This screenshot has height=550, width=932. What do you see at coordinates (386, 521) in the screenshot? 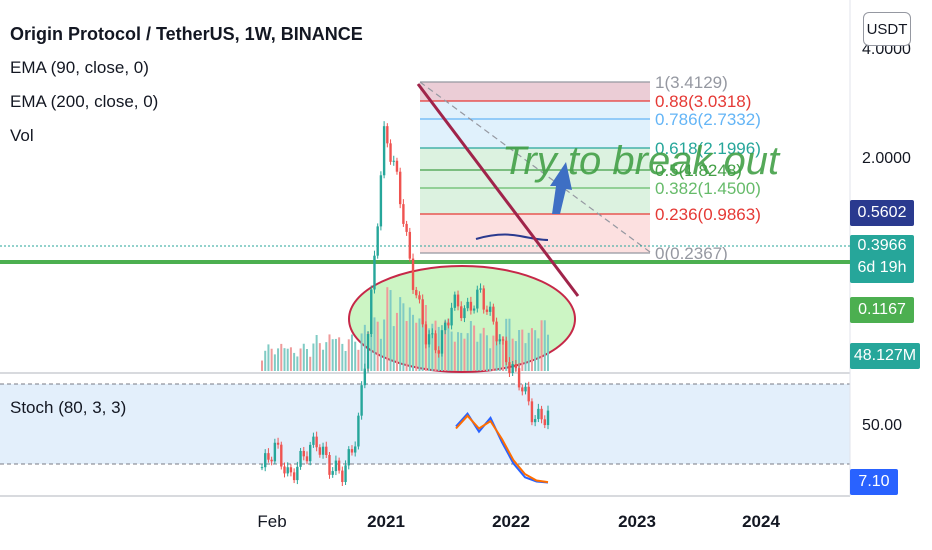
I see `time-tick-2021: 2021` at bounding box center [386, 521].